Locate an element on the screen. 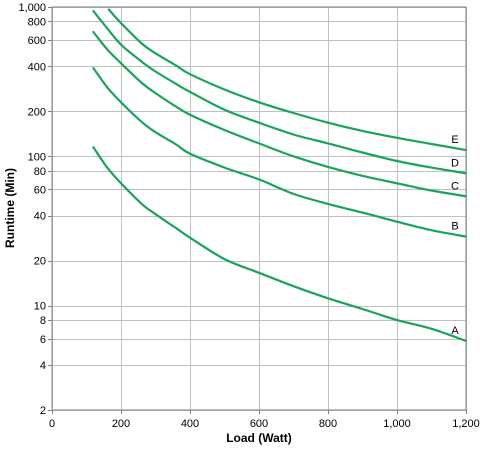 This screenshot has width=480, height=450. y-tick-label: 800 is located at coordinates (37, 22).